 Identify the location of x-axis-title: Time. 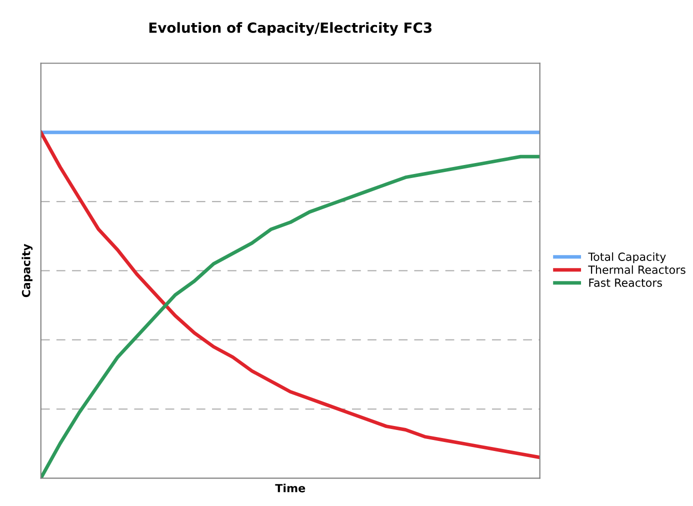
(290, 488).